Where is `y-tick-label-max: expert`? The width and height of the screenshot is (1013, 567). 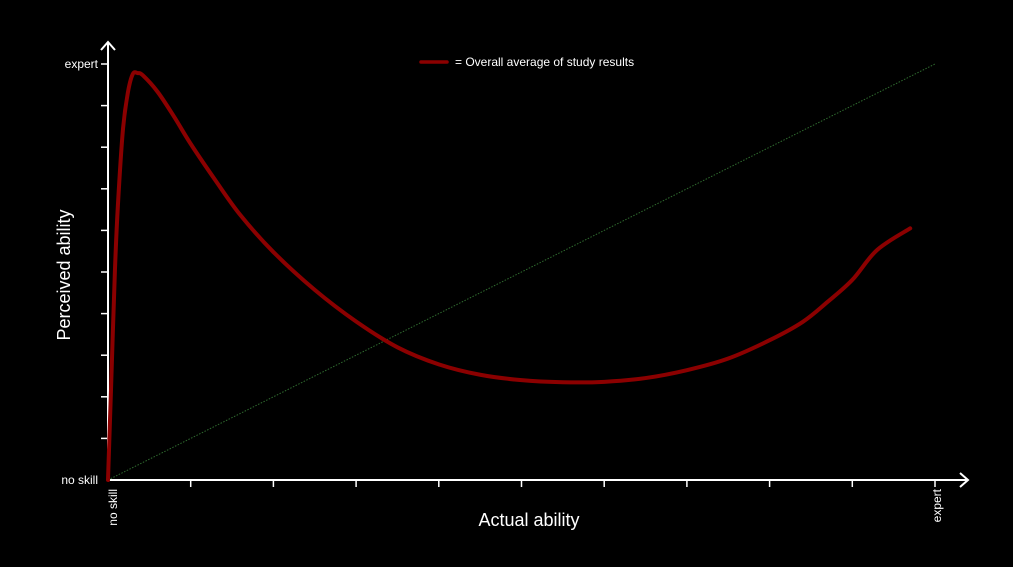
y-tick-label-max: expert is located at coordinates (82, 64).